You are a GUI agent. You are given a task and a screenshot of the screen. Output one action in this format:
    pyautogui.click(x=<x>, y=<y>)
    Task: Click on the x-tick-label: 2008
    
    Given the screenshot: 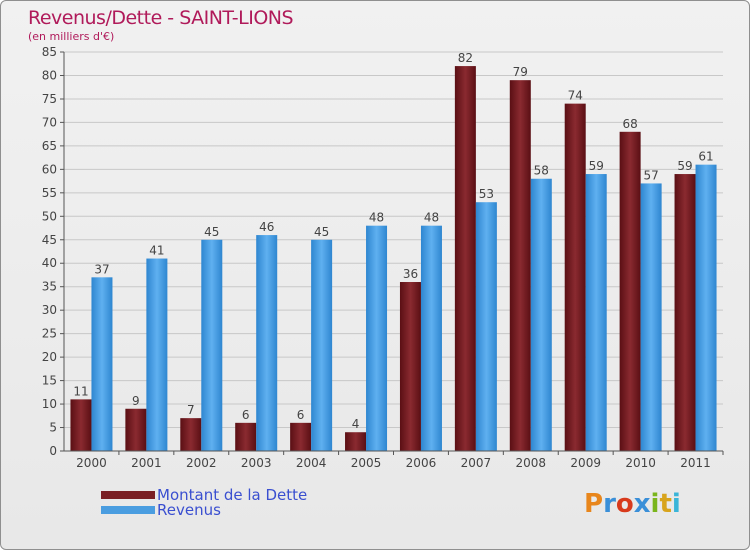 What is the action you would take?
    pyautogui.click(x=531, y=463)
    